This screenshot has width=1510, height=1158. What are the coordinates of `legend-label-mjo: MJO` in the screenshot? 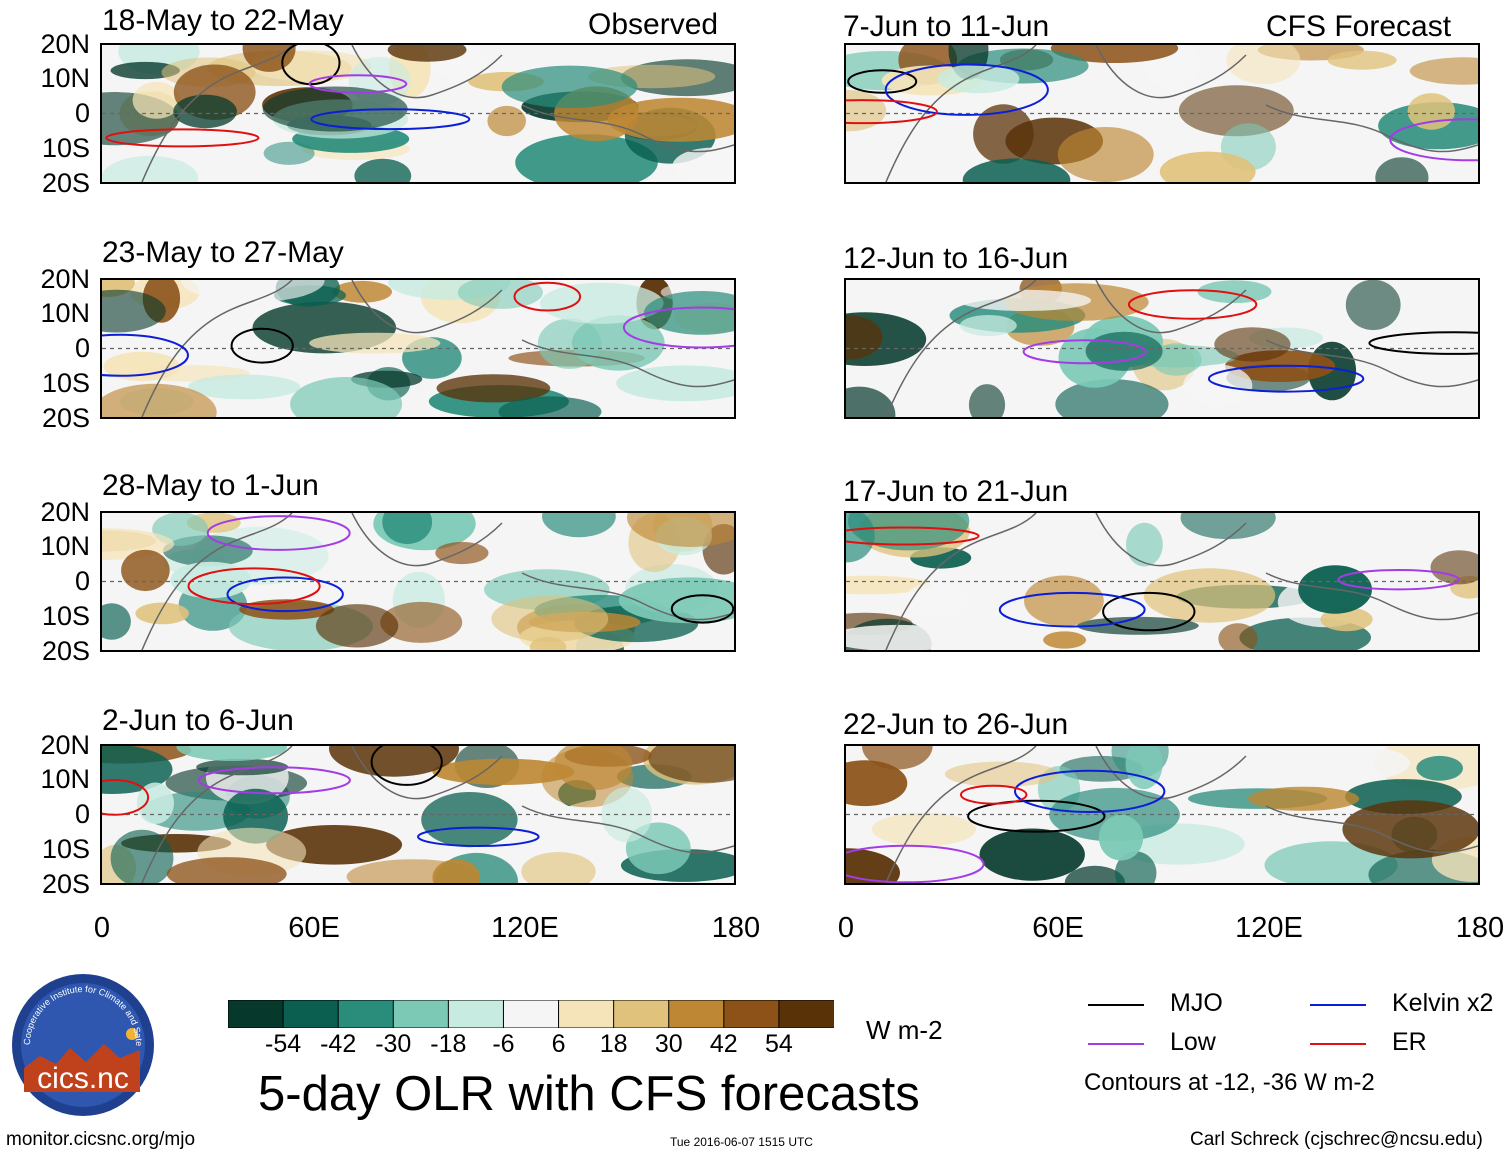 It's located at (1196, 1003).